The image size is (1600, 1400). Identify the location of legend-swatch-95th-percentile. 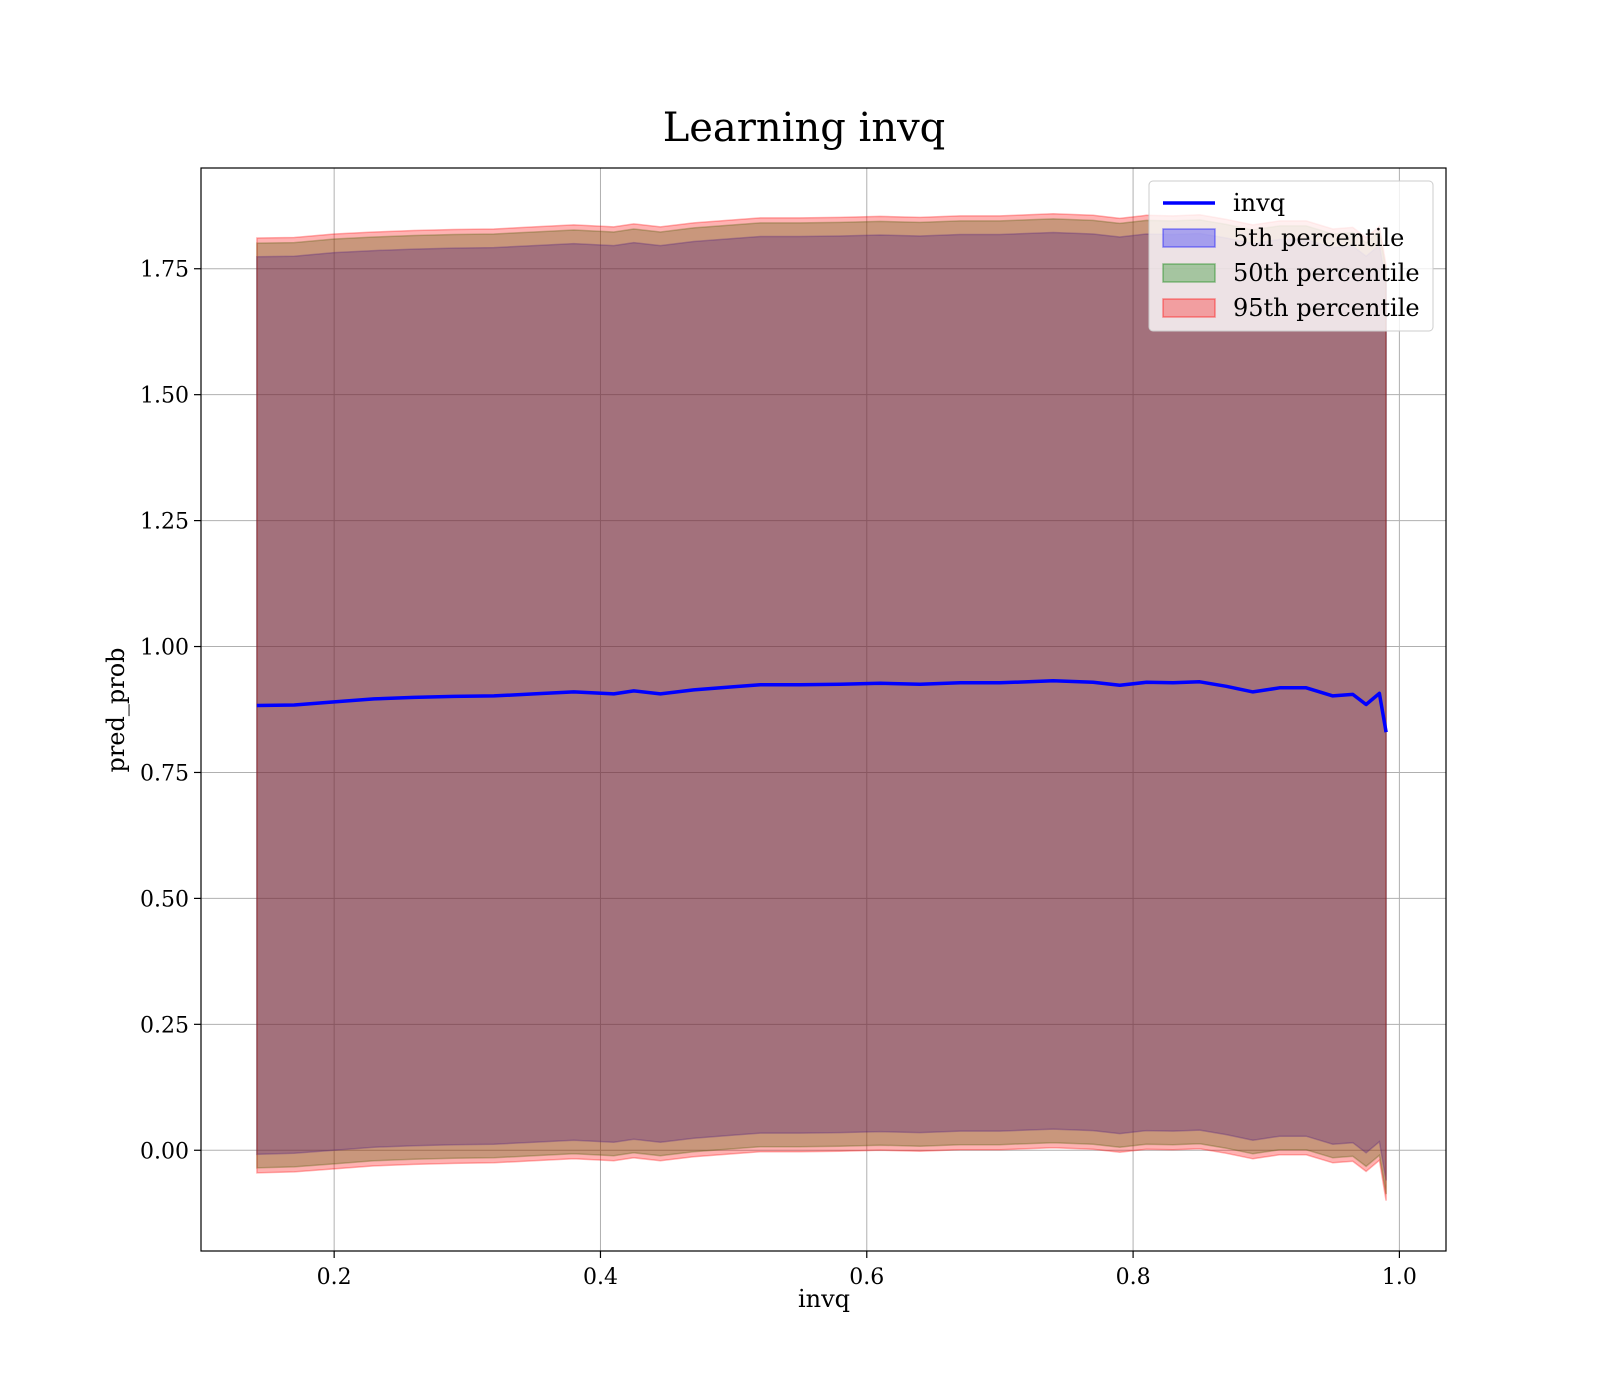
(1189, 308).